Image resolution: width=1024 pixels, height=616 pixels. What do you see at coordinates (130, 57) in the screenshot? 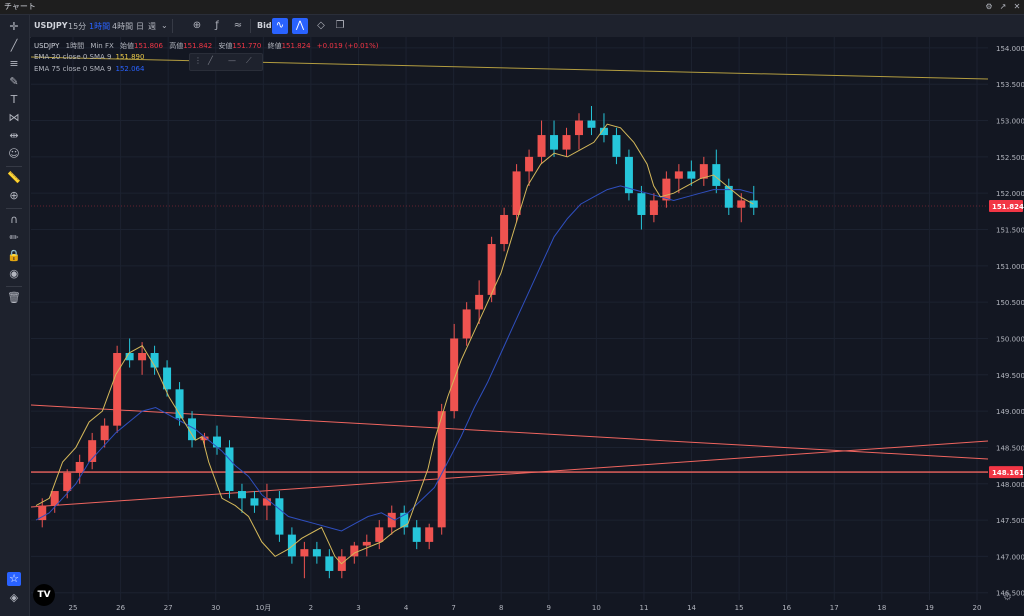
I see `ema20-value: 151.890` at bounding box center [130, 57].